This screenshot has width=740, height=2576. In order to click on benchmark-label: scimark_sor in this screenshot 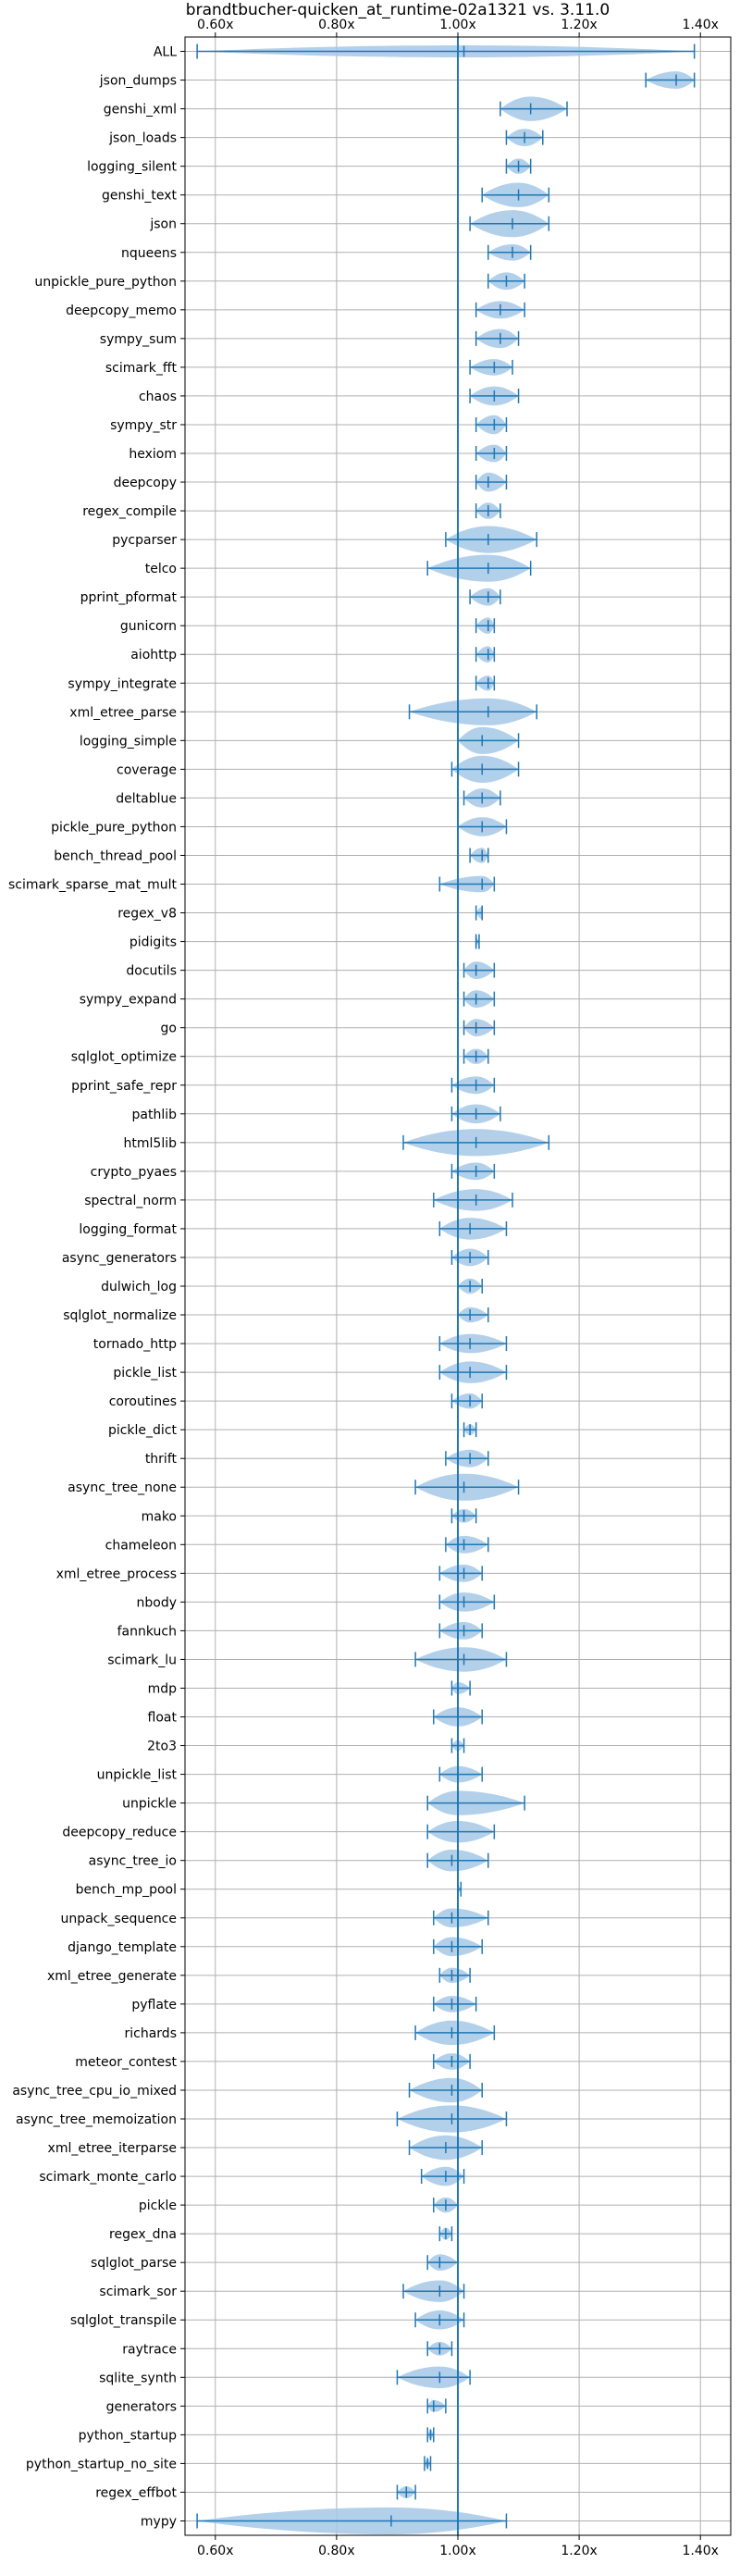, I will do `click(138, 2292)`.